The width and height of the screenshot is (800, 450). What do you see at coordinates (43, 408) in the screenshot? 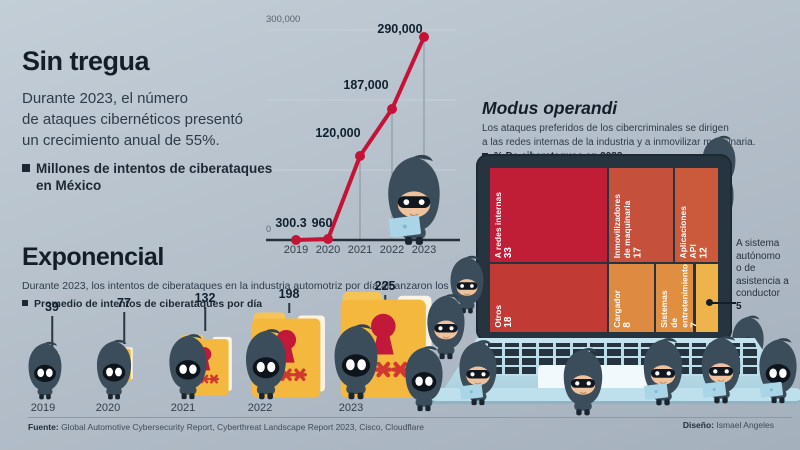
I see `daily-year-2019: 2019` at bounding box center [43, 408].